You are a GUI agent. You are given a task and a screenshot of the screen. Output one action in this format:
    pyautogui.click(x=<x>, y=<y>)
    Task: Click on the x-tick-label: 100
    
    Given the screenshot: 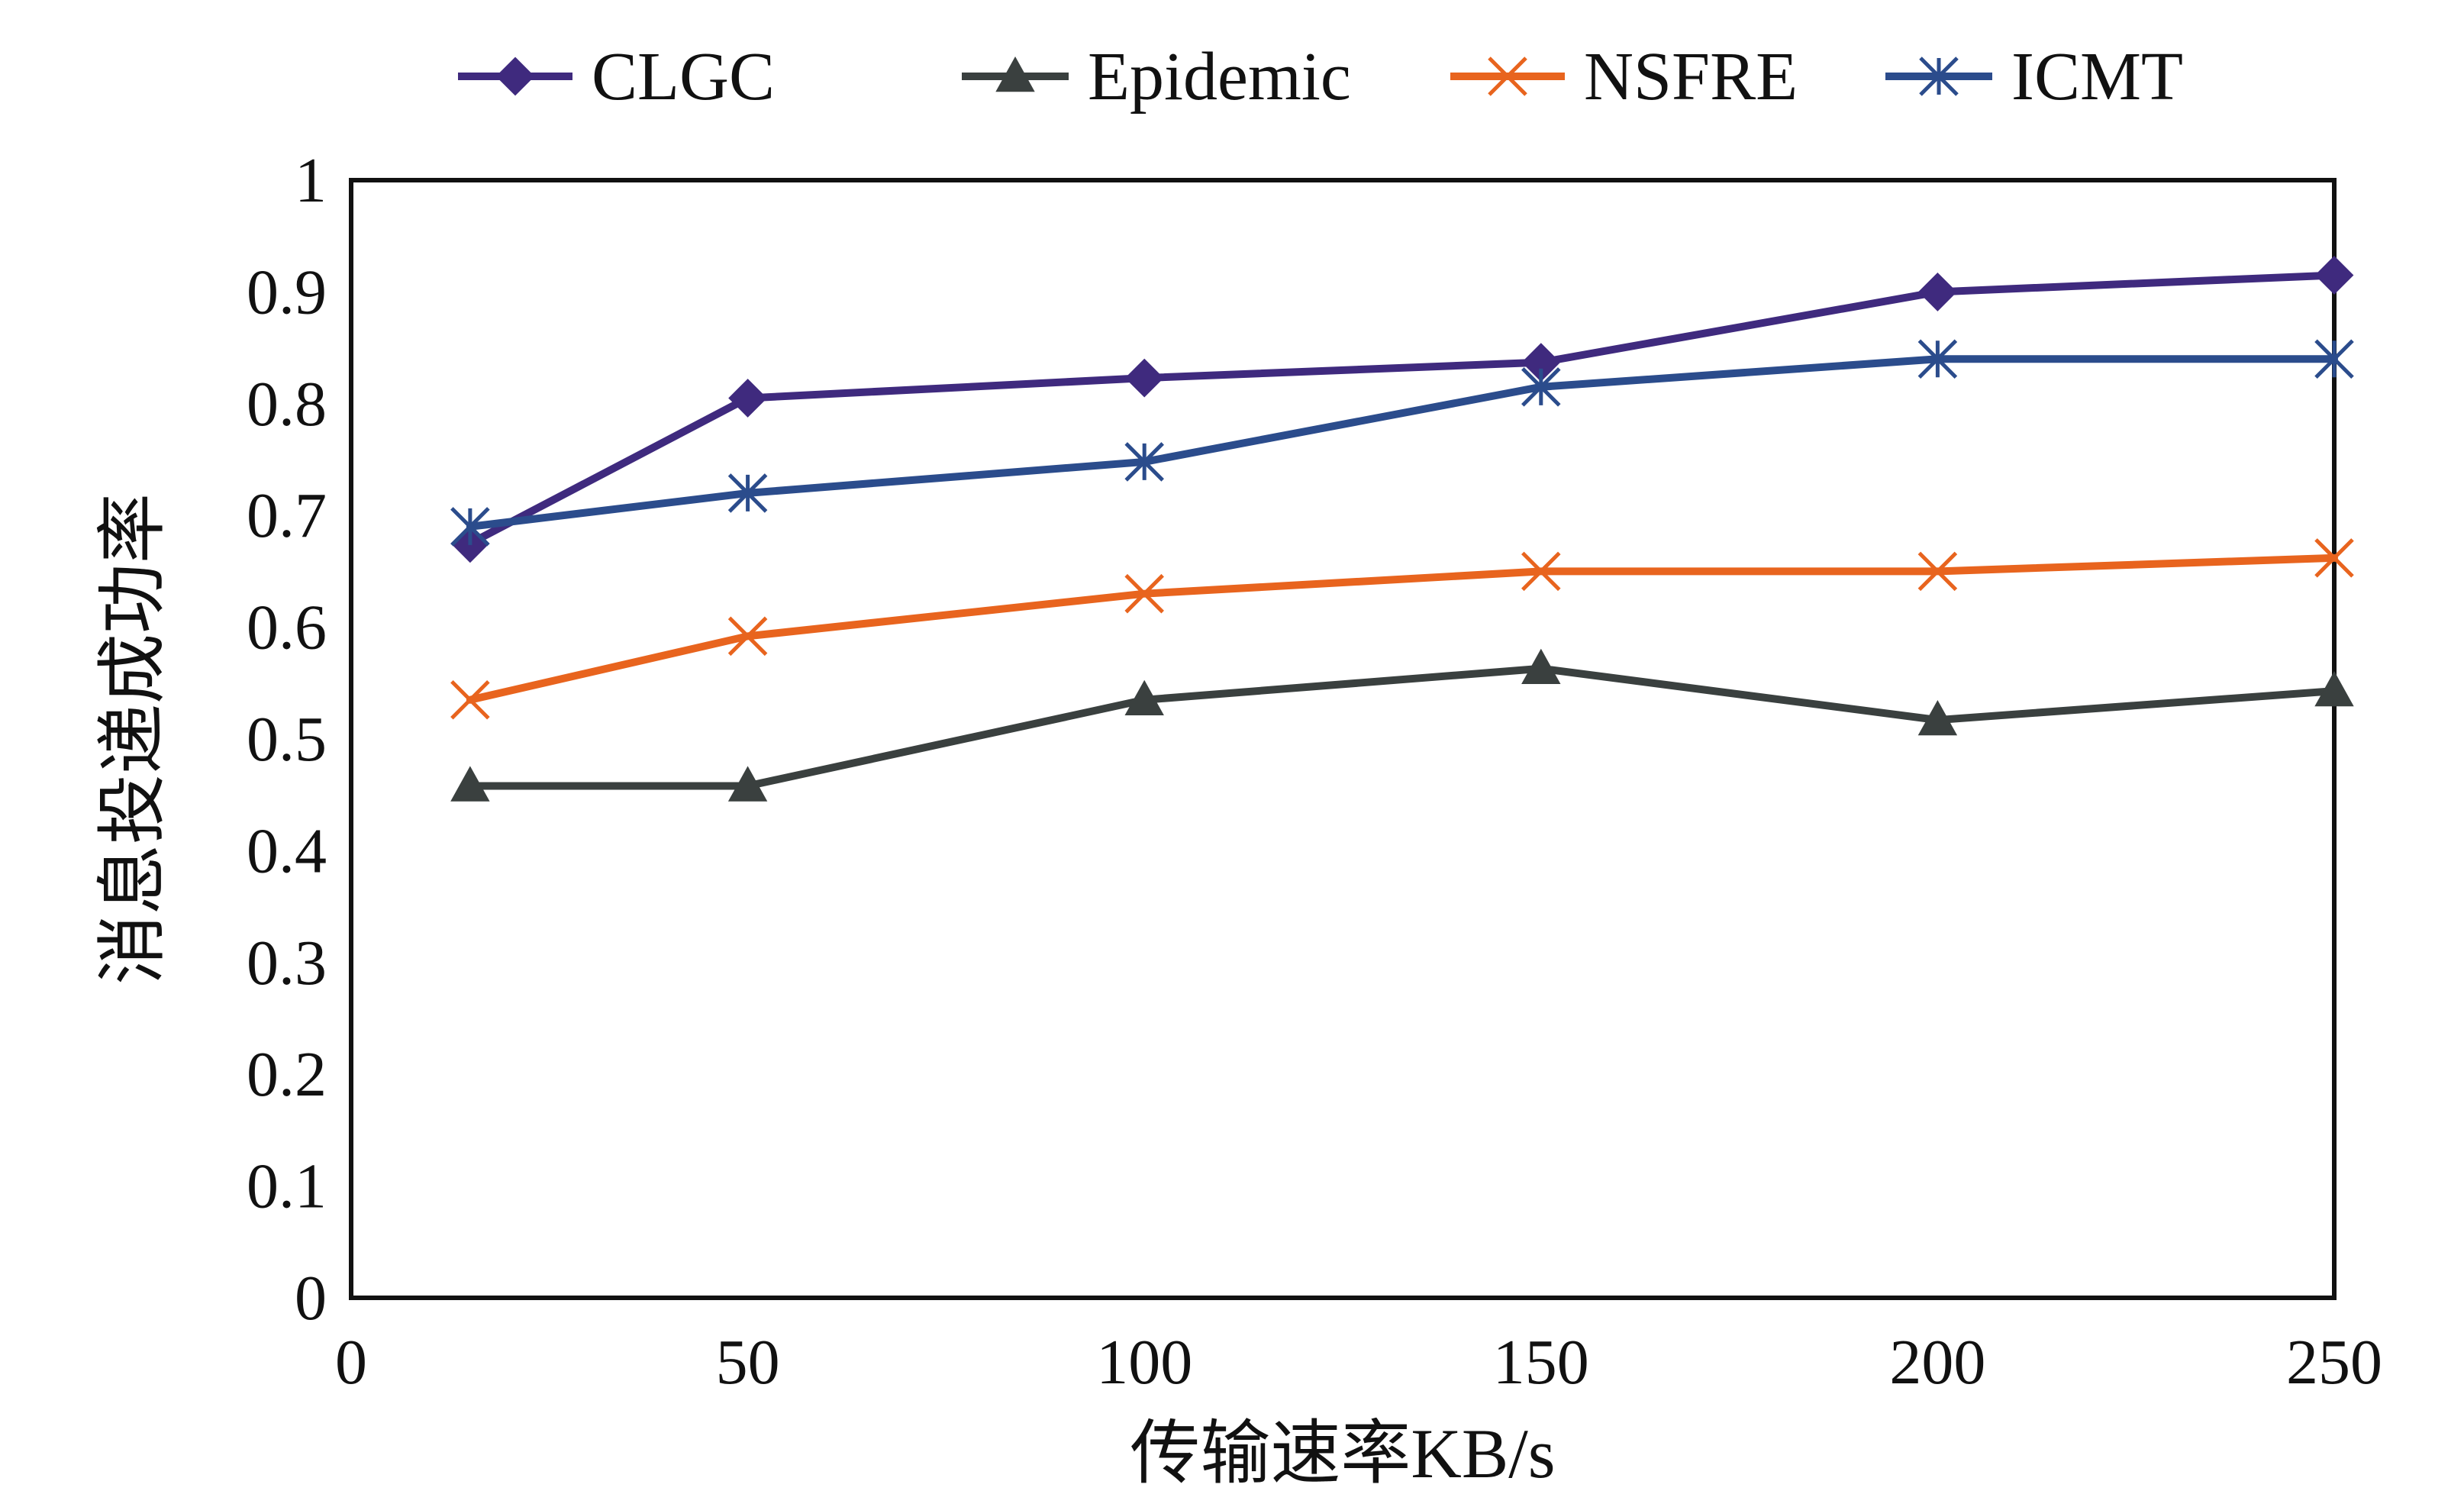 What is the action you would take?
    pyautogui.click(x=1144, y=1362)
    